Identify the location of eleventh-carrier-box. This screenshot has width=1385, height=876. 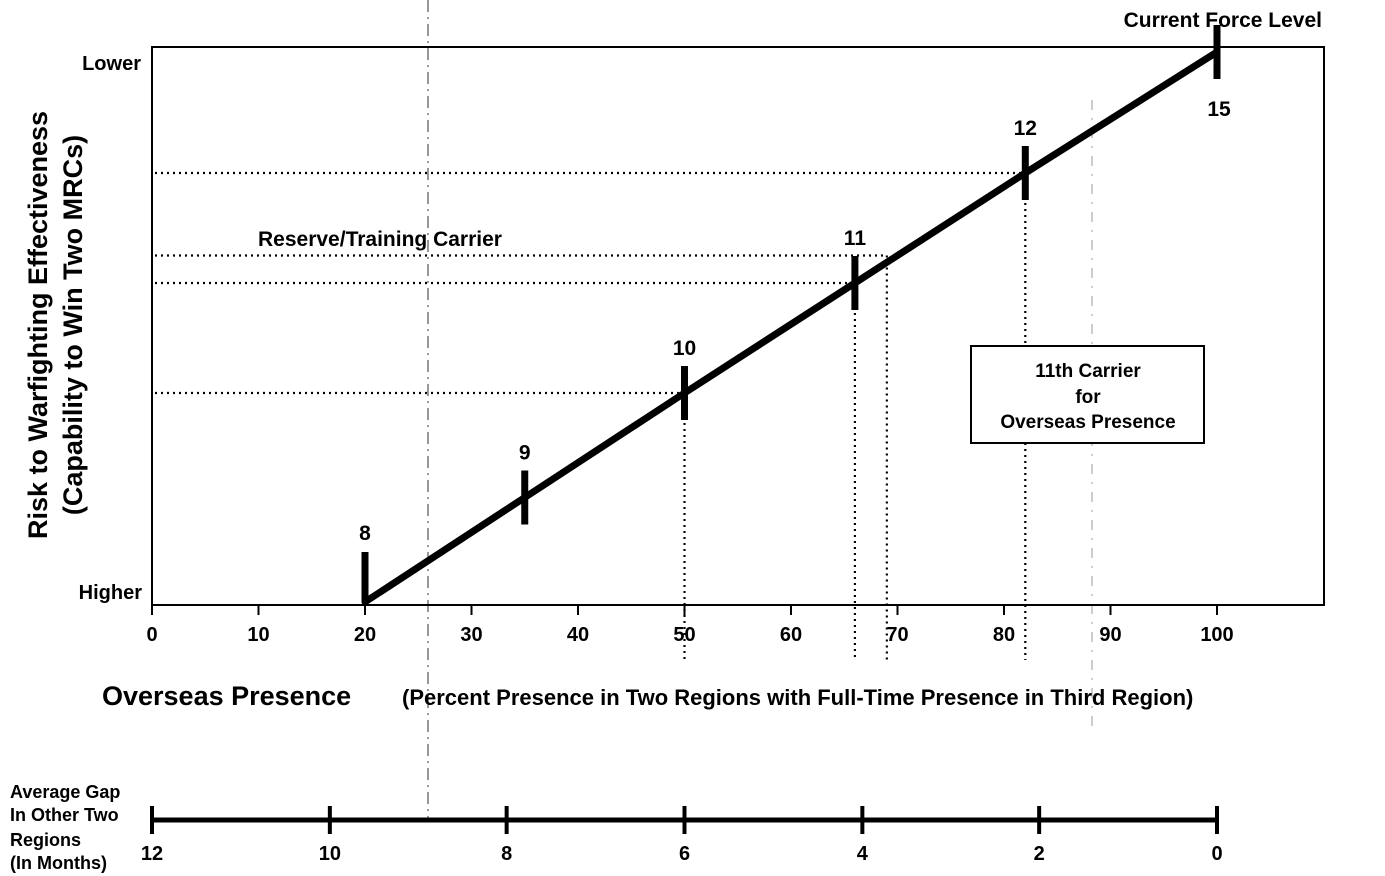
(1087, 394).